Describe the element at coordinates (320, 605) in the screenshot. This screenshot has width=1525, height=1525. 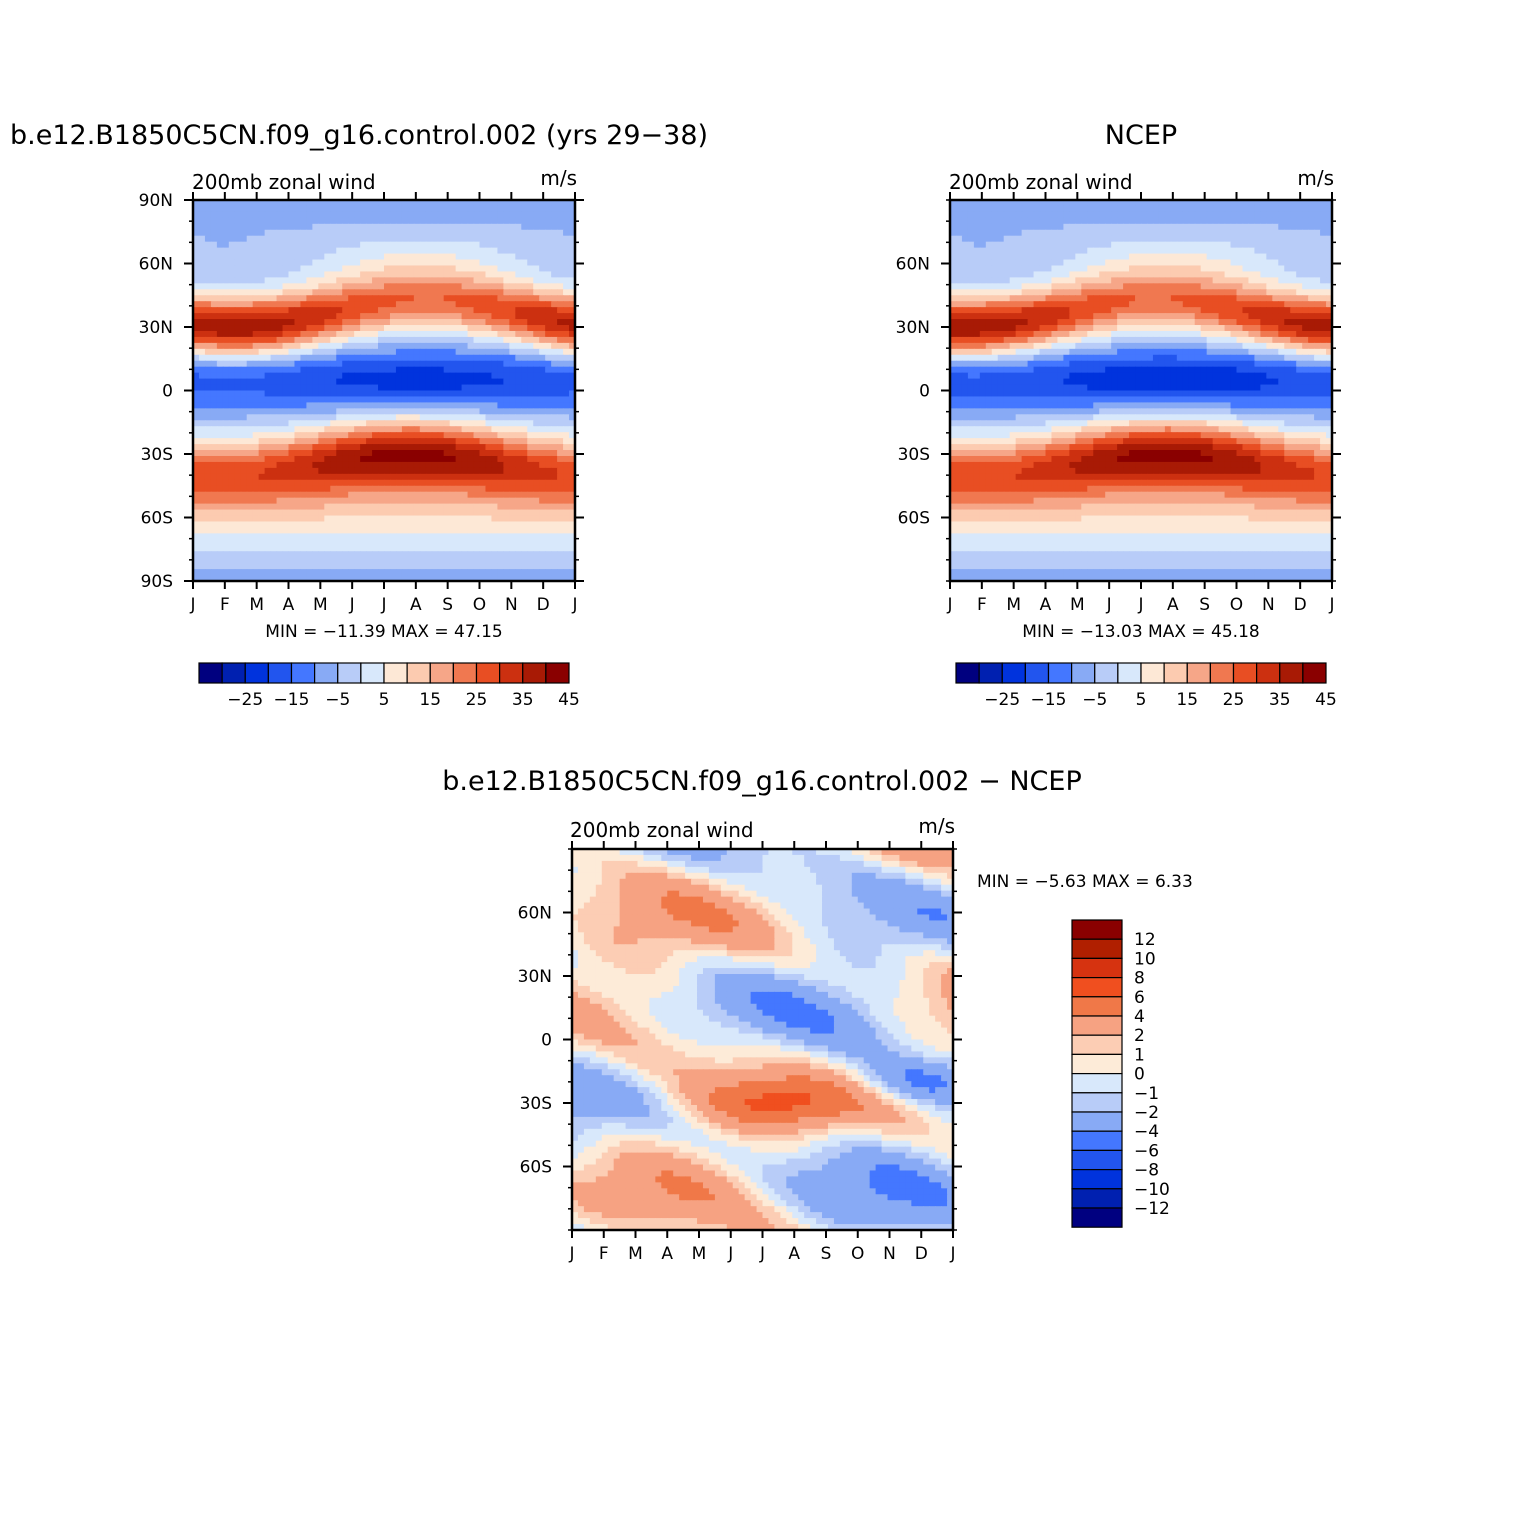
I see `x-tick-label: M` at that location.